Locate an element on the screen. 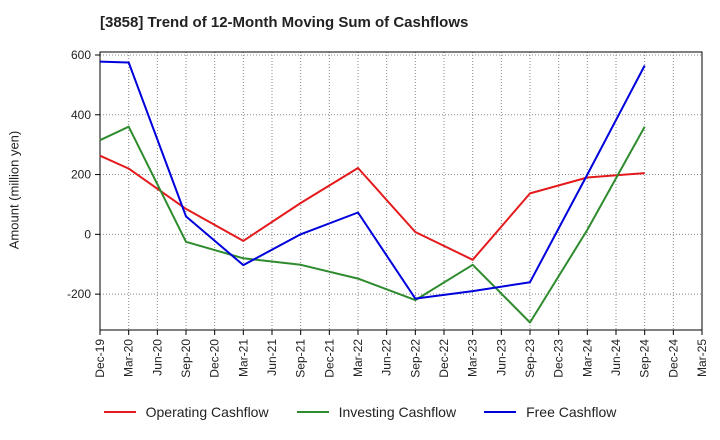 The width and height of the screenshot is (720, 440). x-tick-label: Jun-23 is located at coordinates (501, 357).